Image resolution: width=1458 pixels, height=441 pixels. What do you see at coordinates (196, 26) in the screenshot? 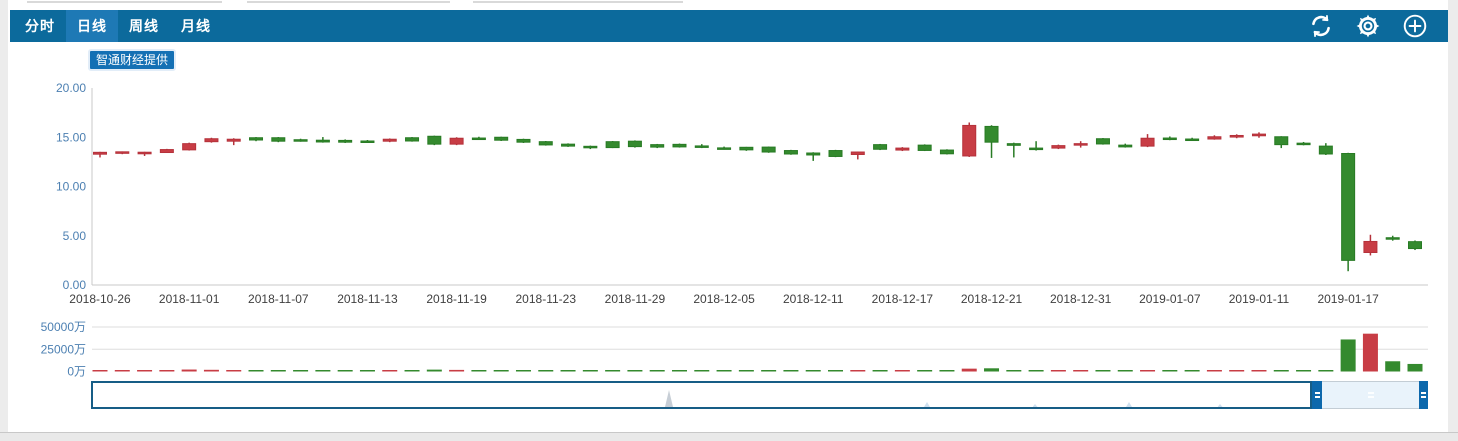
I see `tab-monthly: 月线` at bounding box center [196, 26].